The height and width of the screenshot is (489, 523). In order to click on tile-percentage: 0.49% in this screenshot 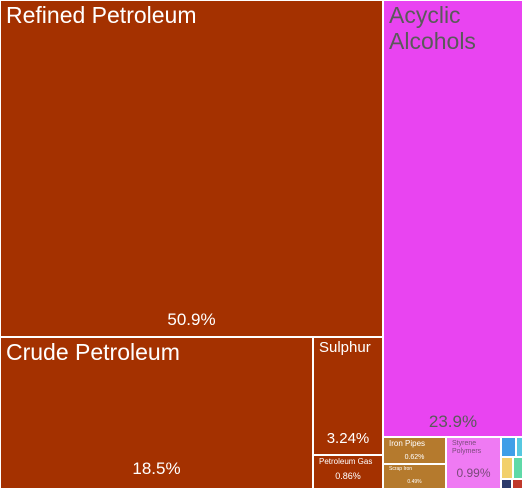, I will do `click(414, 482)`.